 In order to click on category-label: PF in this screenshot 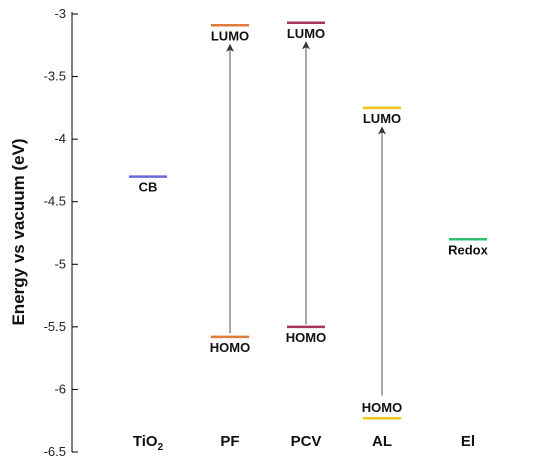, I will do `click(229, 441)`.